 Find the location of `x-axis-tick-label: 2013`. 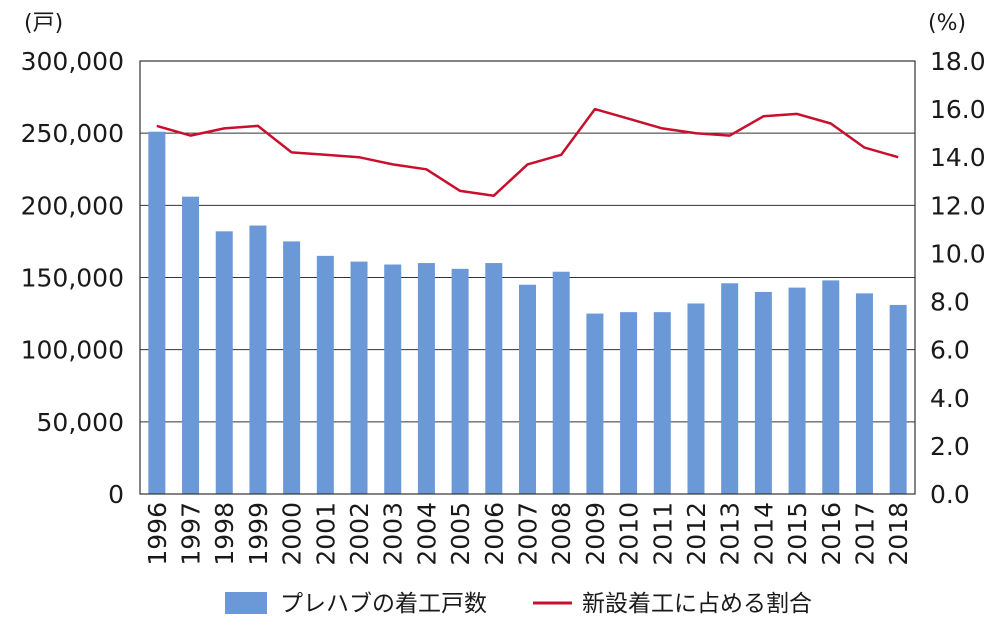

x-axis-tick-label: 2013 is located at coordinates (730, 534).